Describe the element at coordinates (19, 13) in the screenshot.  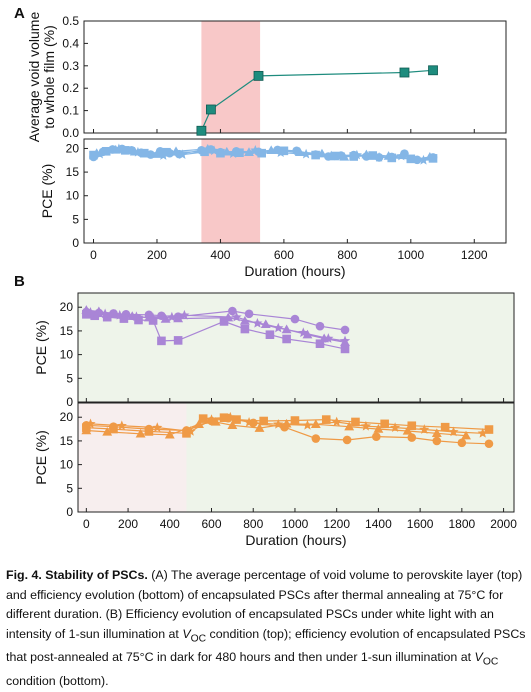
I see `panel-label-a: A` at that location.